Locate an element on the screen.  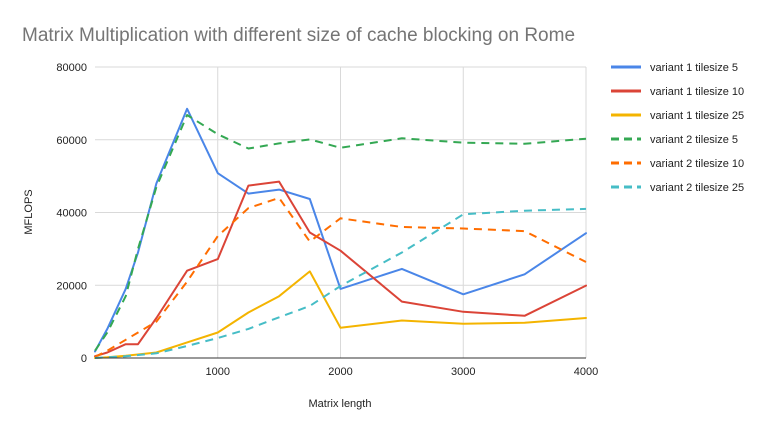
legend-label: variant 2 tilesize 25 is located at coordinates (697, 188).